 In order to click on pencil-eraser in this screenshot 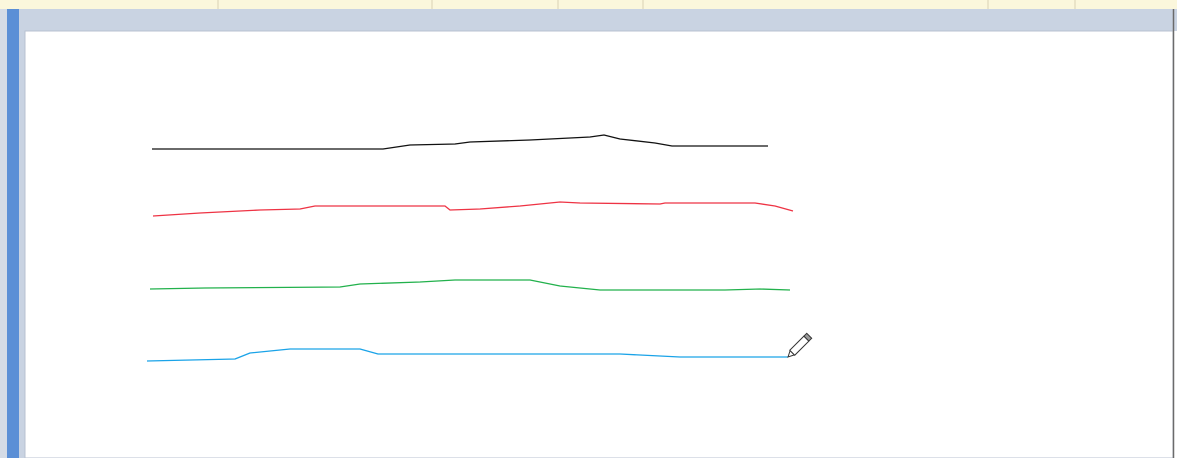, I will do `click(808, 337)`.